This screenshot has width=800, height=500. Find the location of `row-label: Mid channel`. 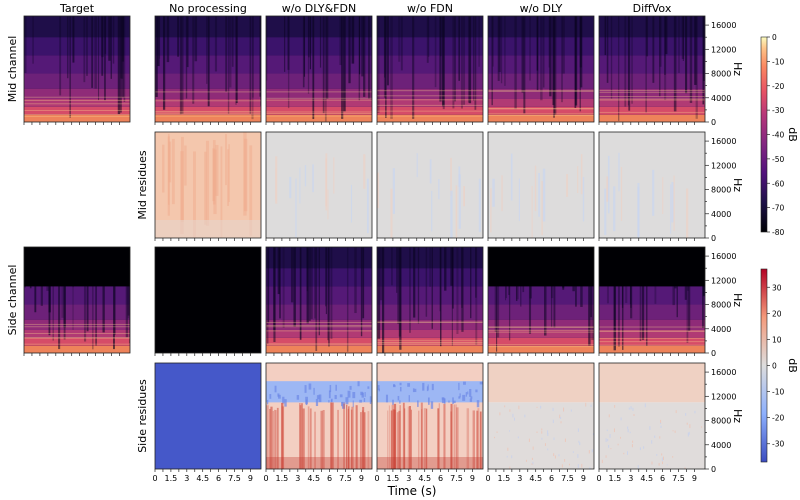

row-label: Mid channel is located at coordinates (12, 69).